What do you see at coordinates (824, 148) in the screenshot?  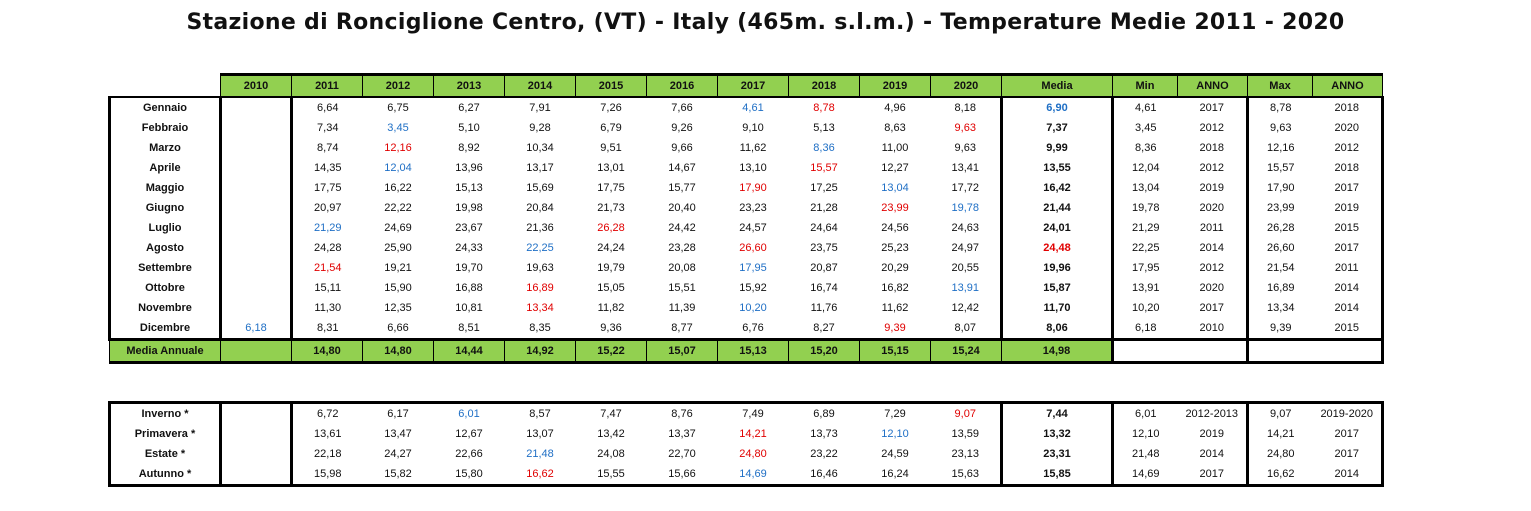 I see `value-cell: 8,36` at bounding box center [824, 148].